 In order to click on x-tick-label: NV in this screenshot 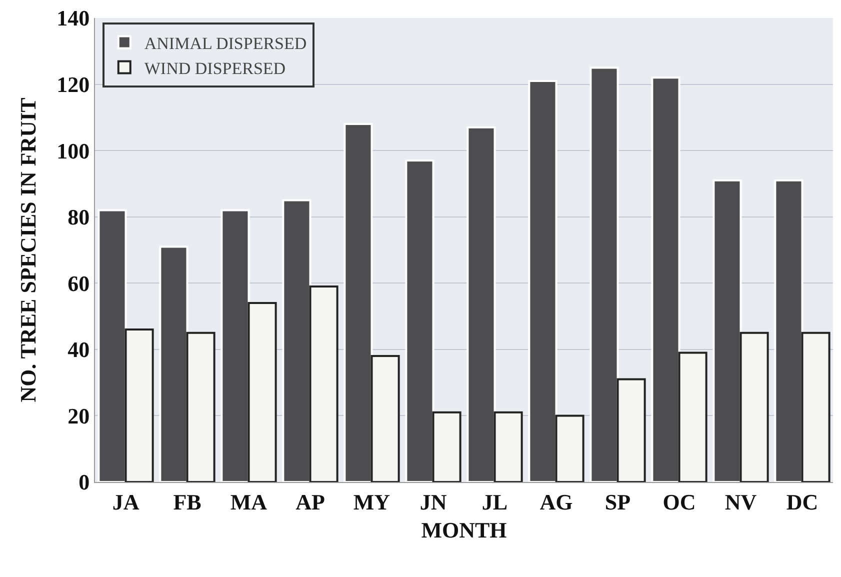, I will do `click(740, 501)`.